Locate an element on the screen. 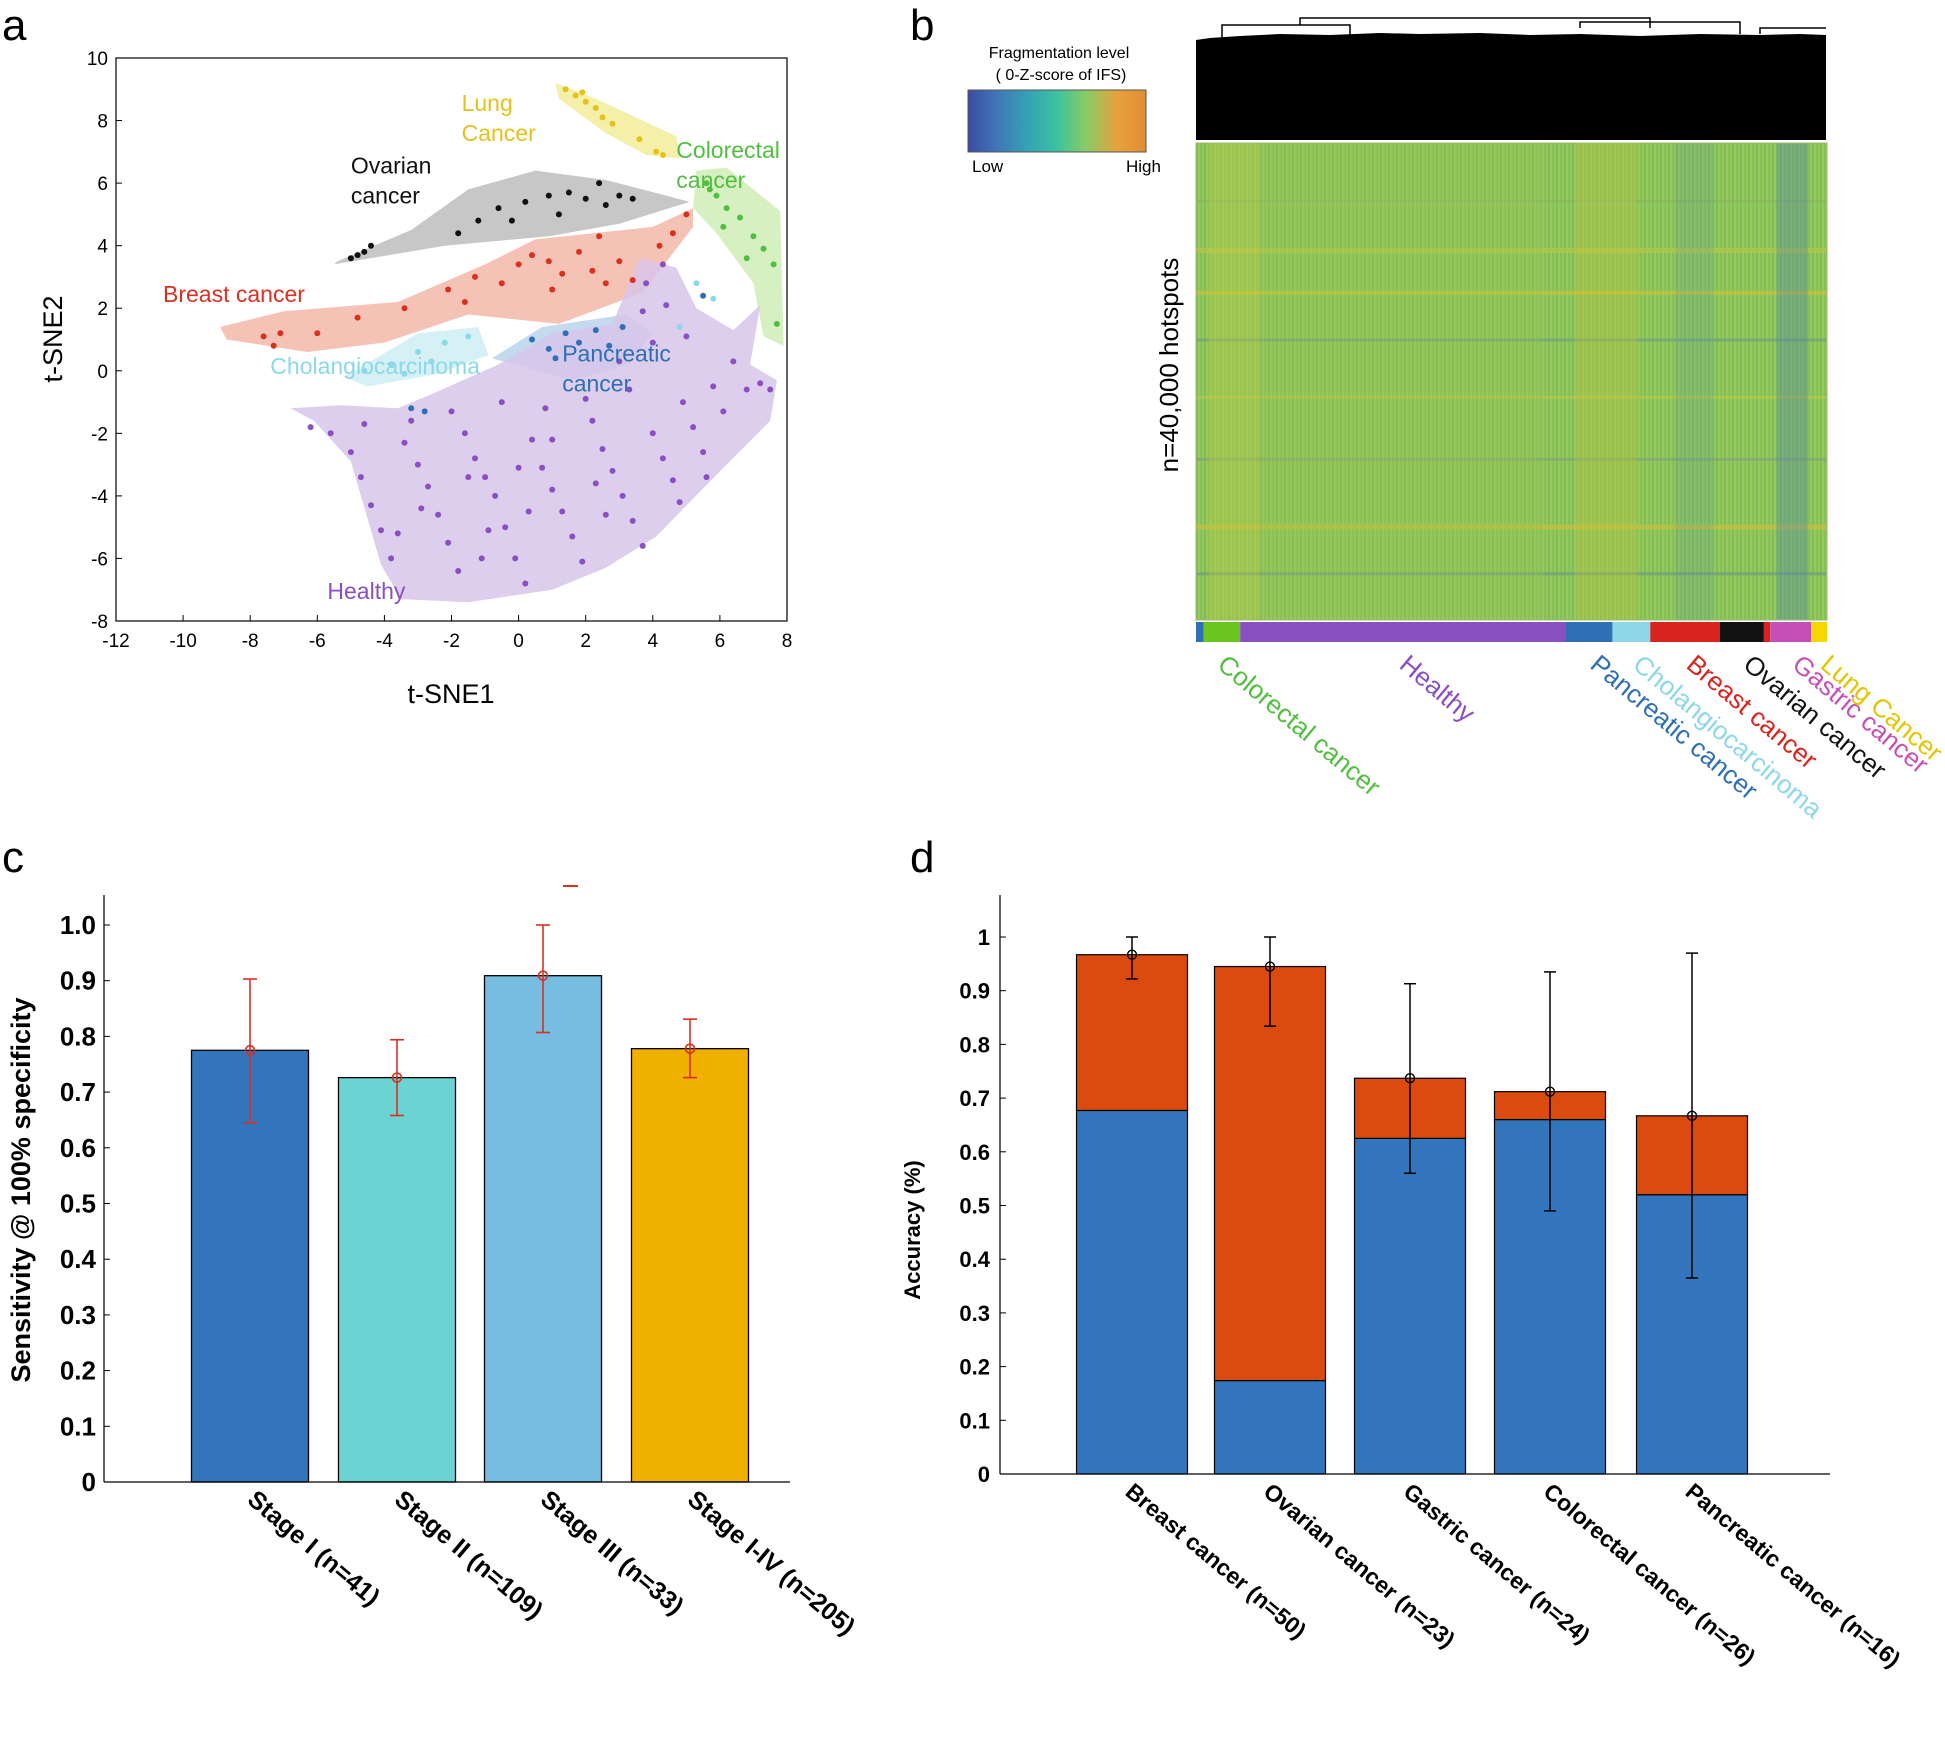  accuracy-y-tick-label: 0.2 is located at coordinates (974, 1367).